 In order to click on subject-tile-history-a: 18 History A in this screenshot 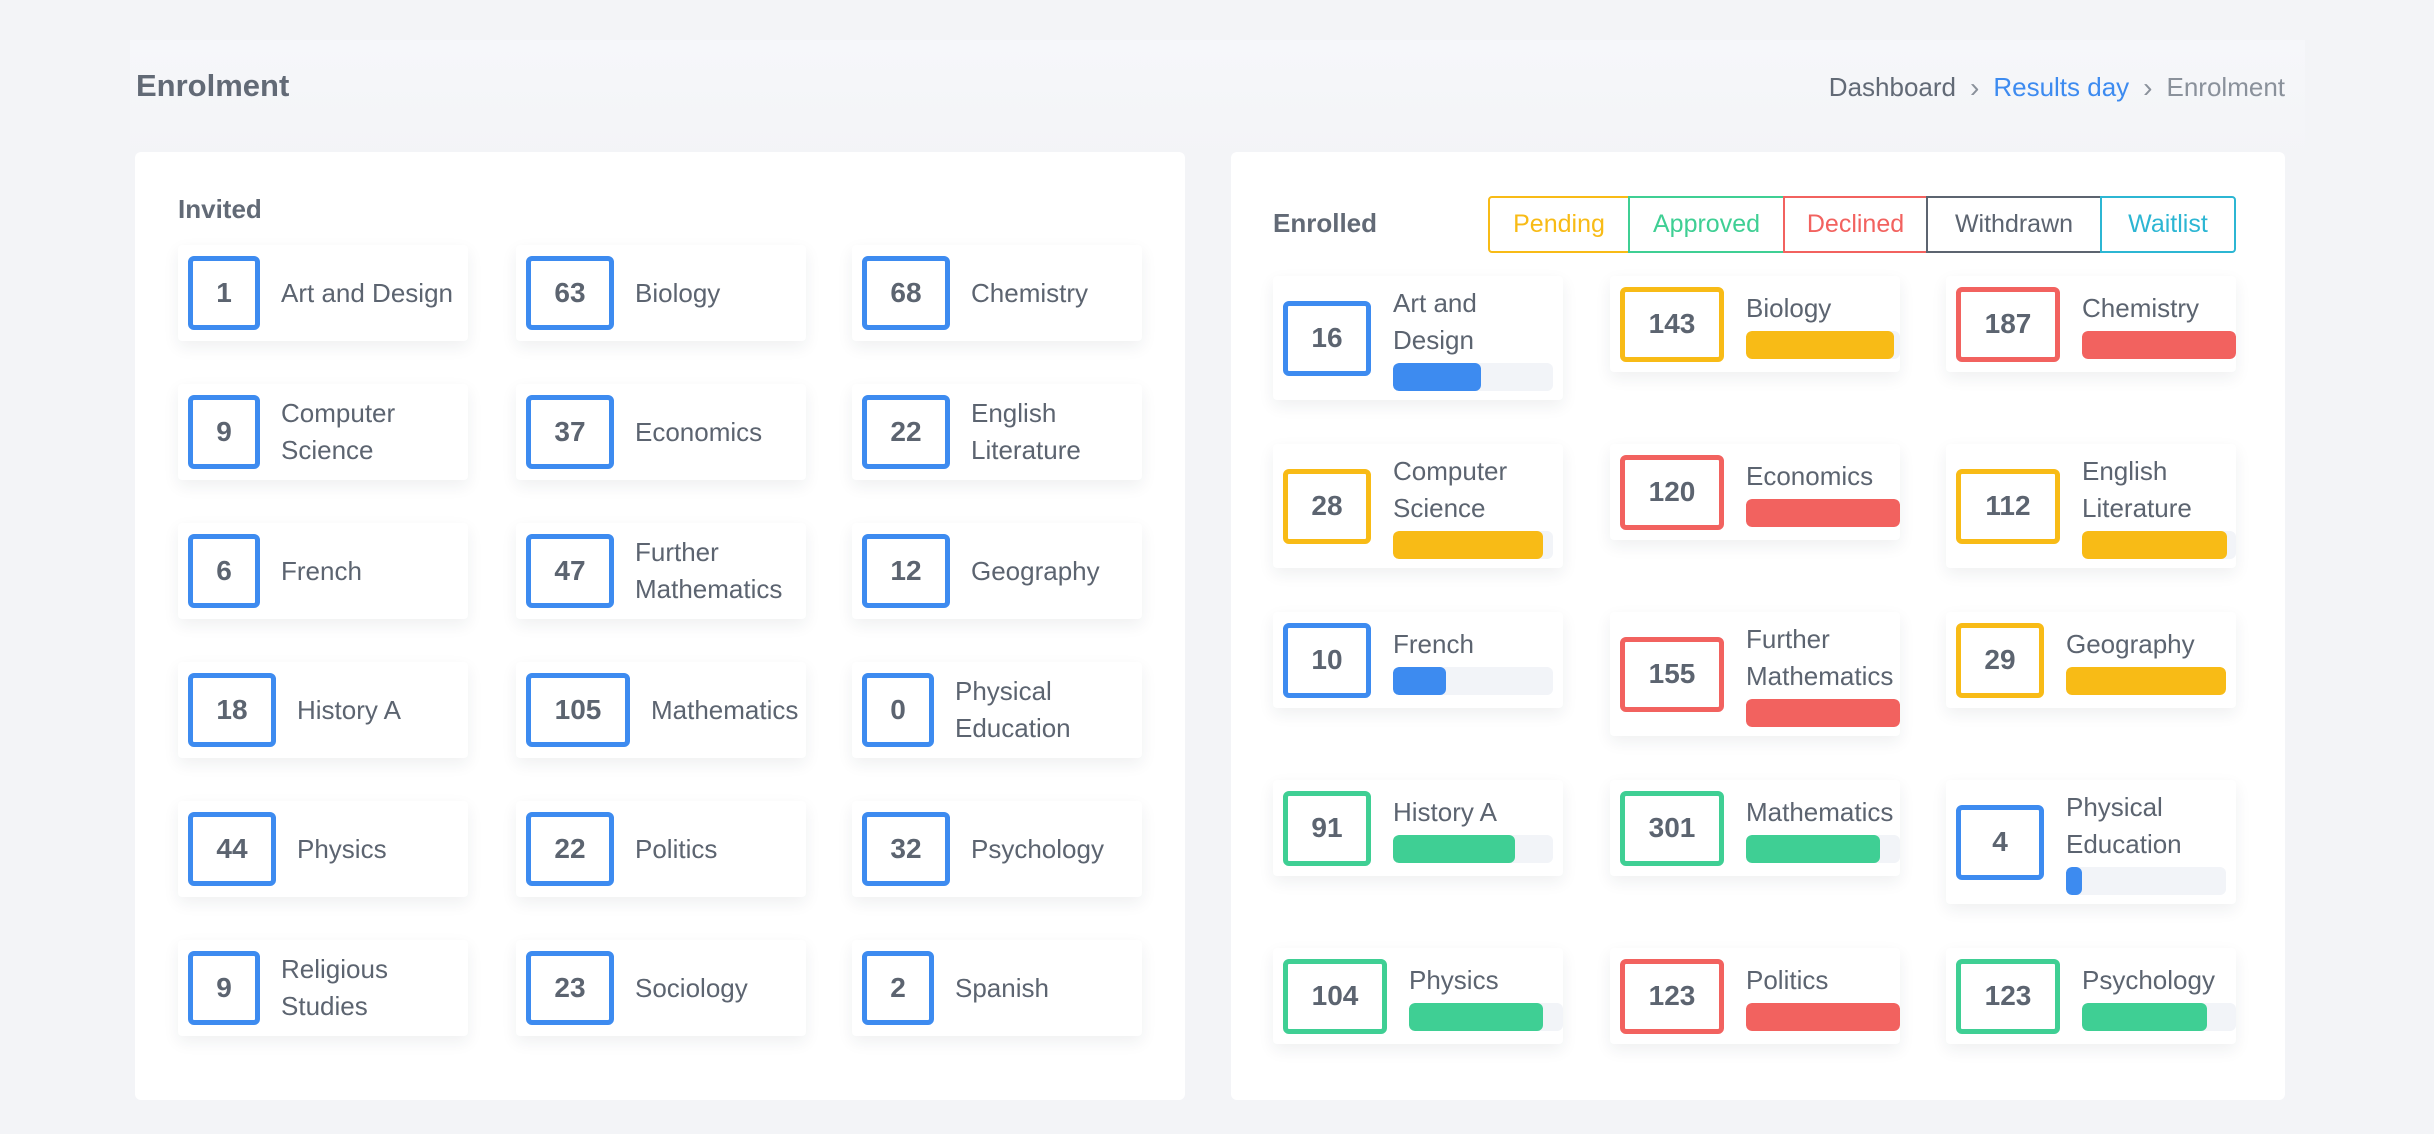, I will do `click(323, 710)`.